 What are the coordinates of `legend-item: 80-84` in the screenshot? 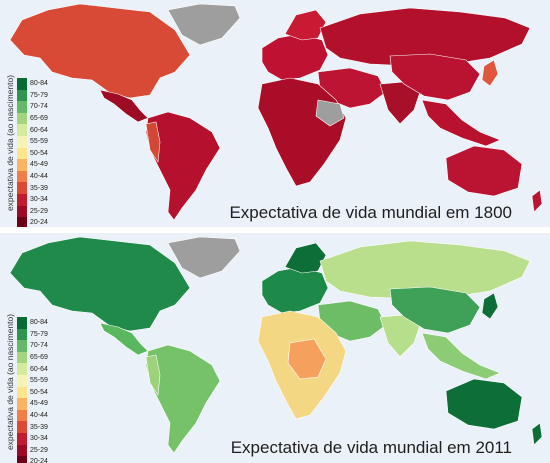 It's located at (32, 84).